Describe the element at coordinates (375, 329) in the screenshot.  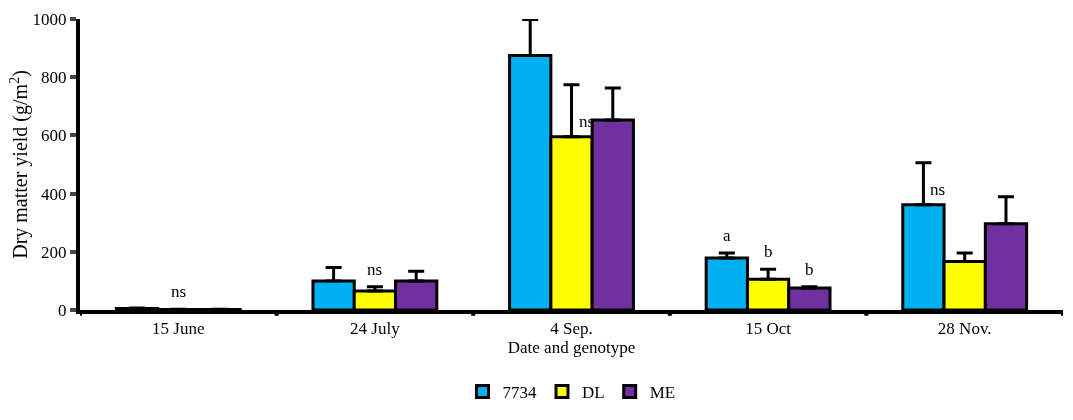
I see `x-tick-label: 24 July` at that location.